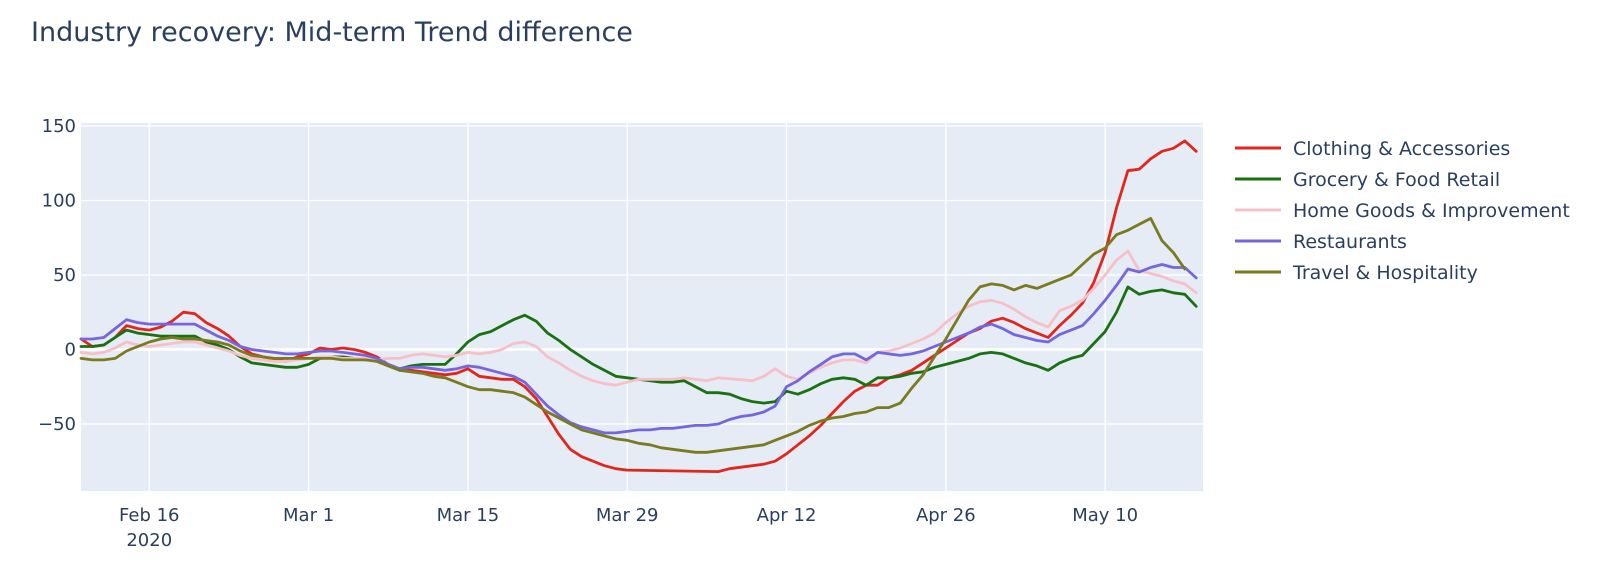 The image size is (1600, 570). Describe the element at coordinates (1431, 211) in the screenshot. I see `legend-label: Home Goods & Improvement` at that location.